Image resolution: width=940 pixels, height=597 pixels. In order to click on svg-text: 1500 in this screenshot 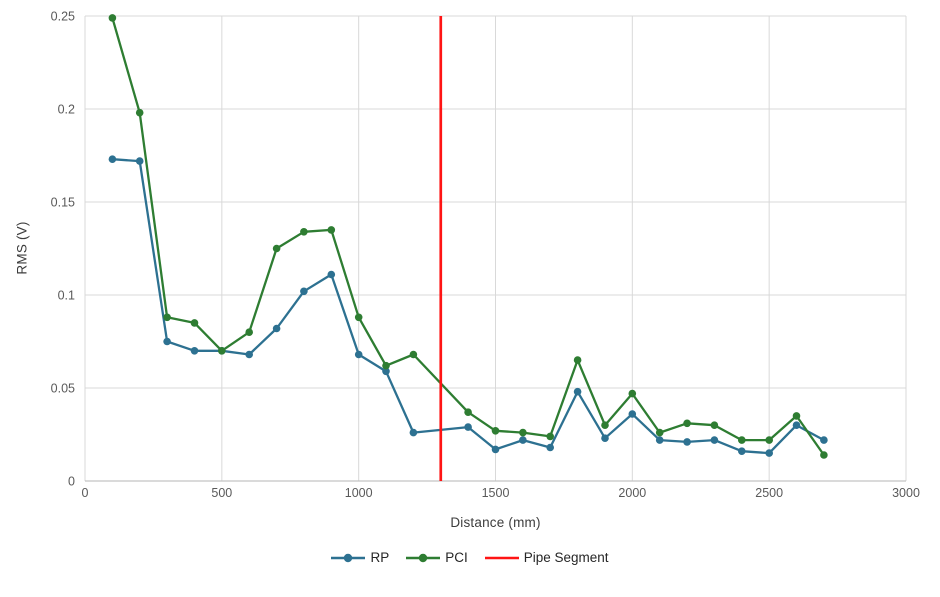, I will do `click(496, 493)`.